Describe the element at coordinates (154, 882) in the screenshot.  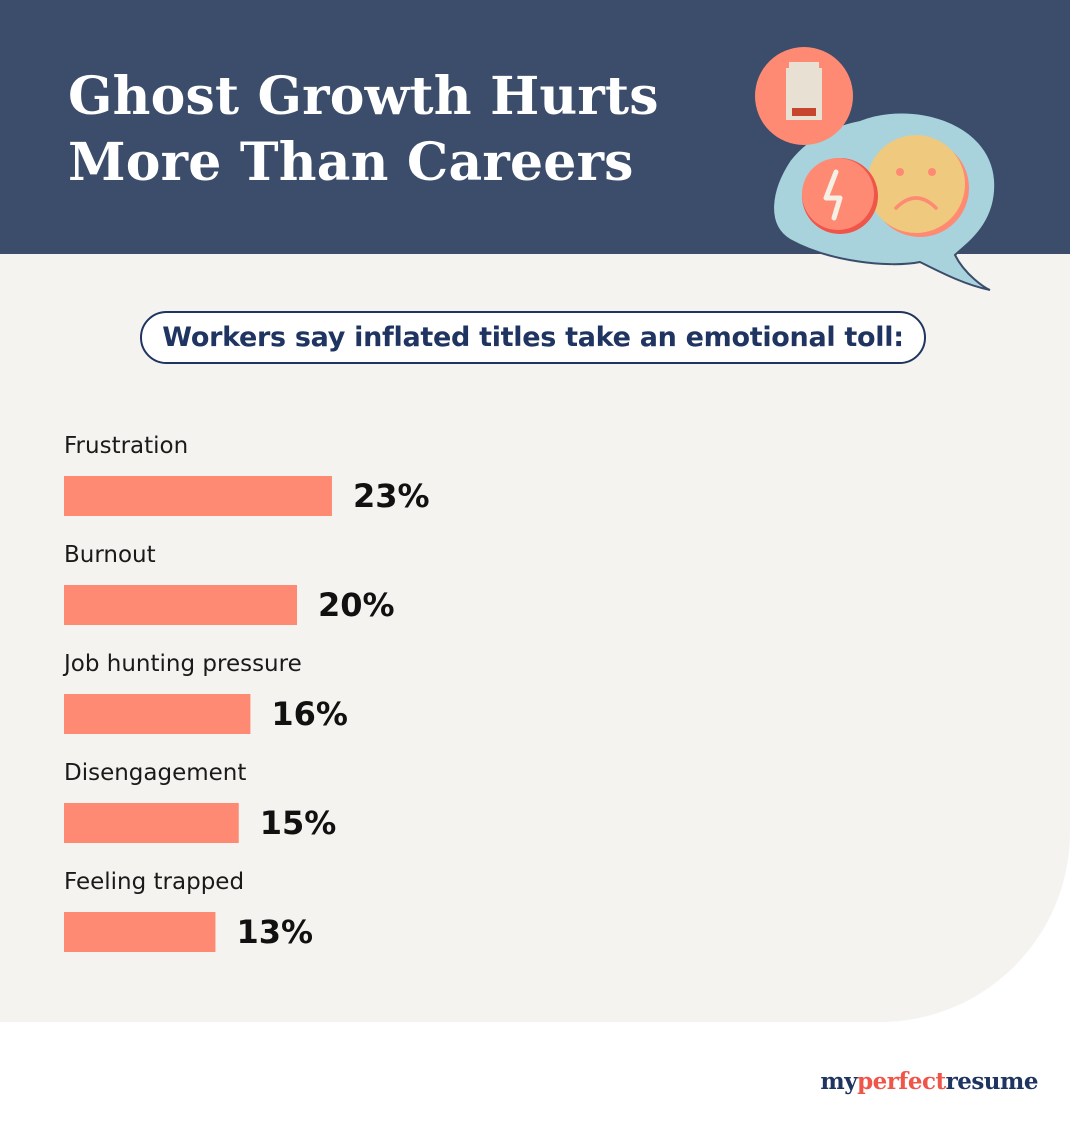
I see `category-label: Feeling trapped` at that location.